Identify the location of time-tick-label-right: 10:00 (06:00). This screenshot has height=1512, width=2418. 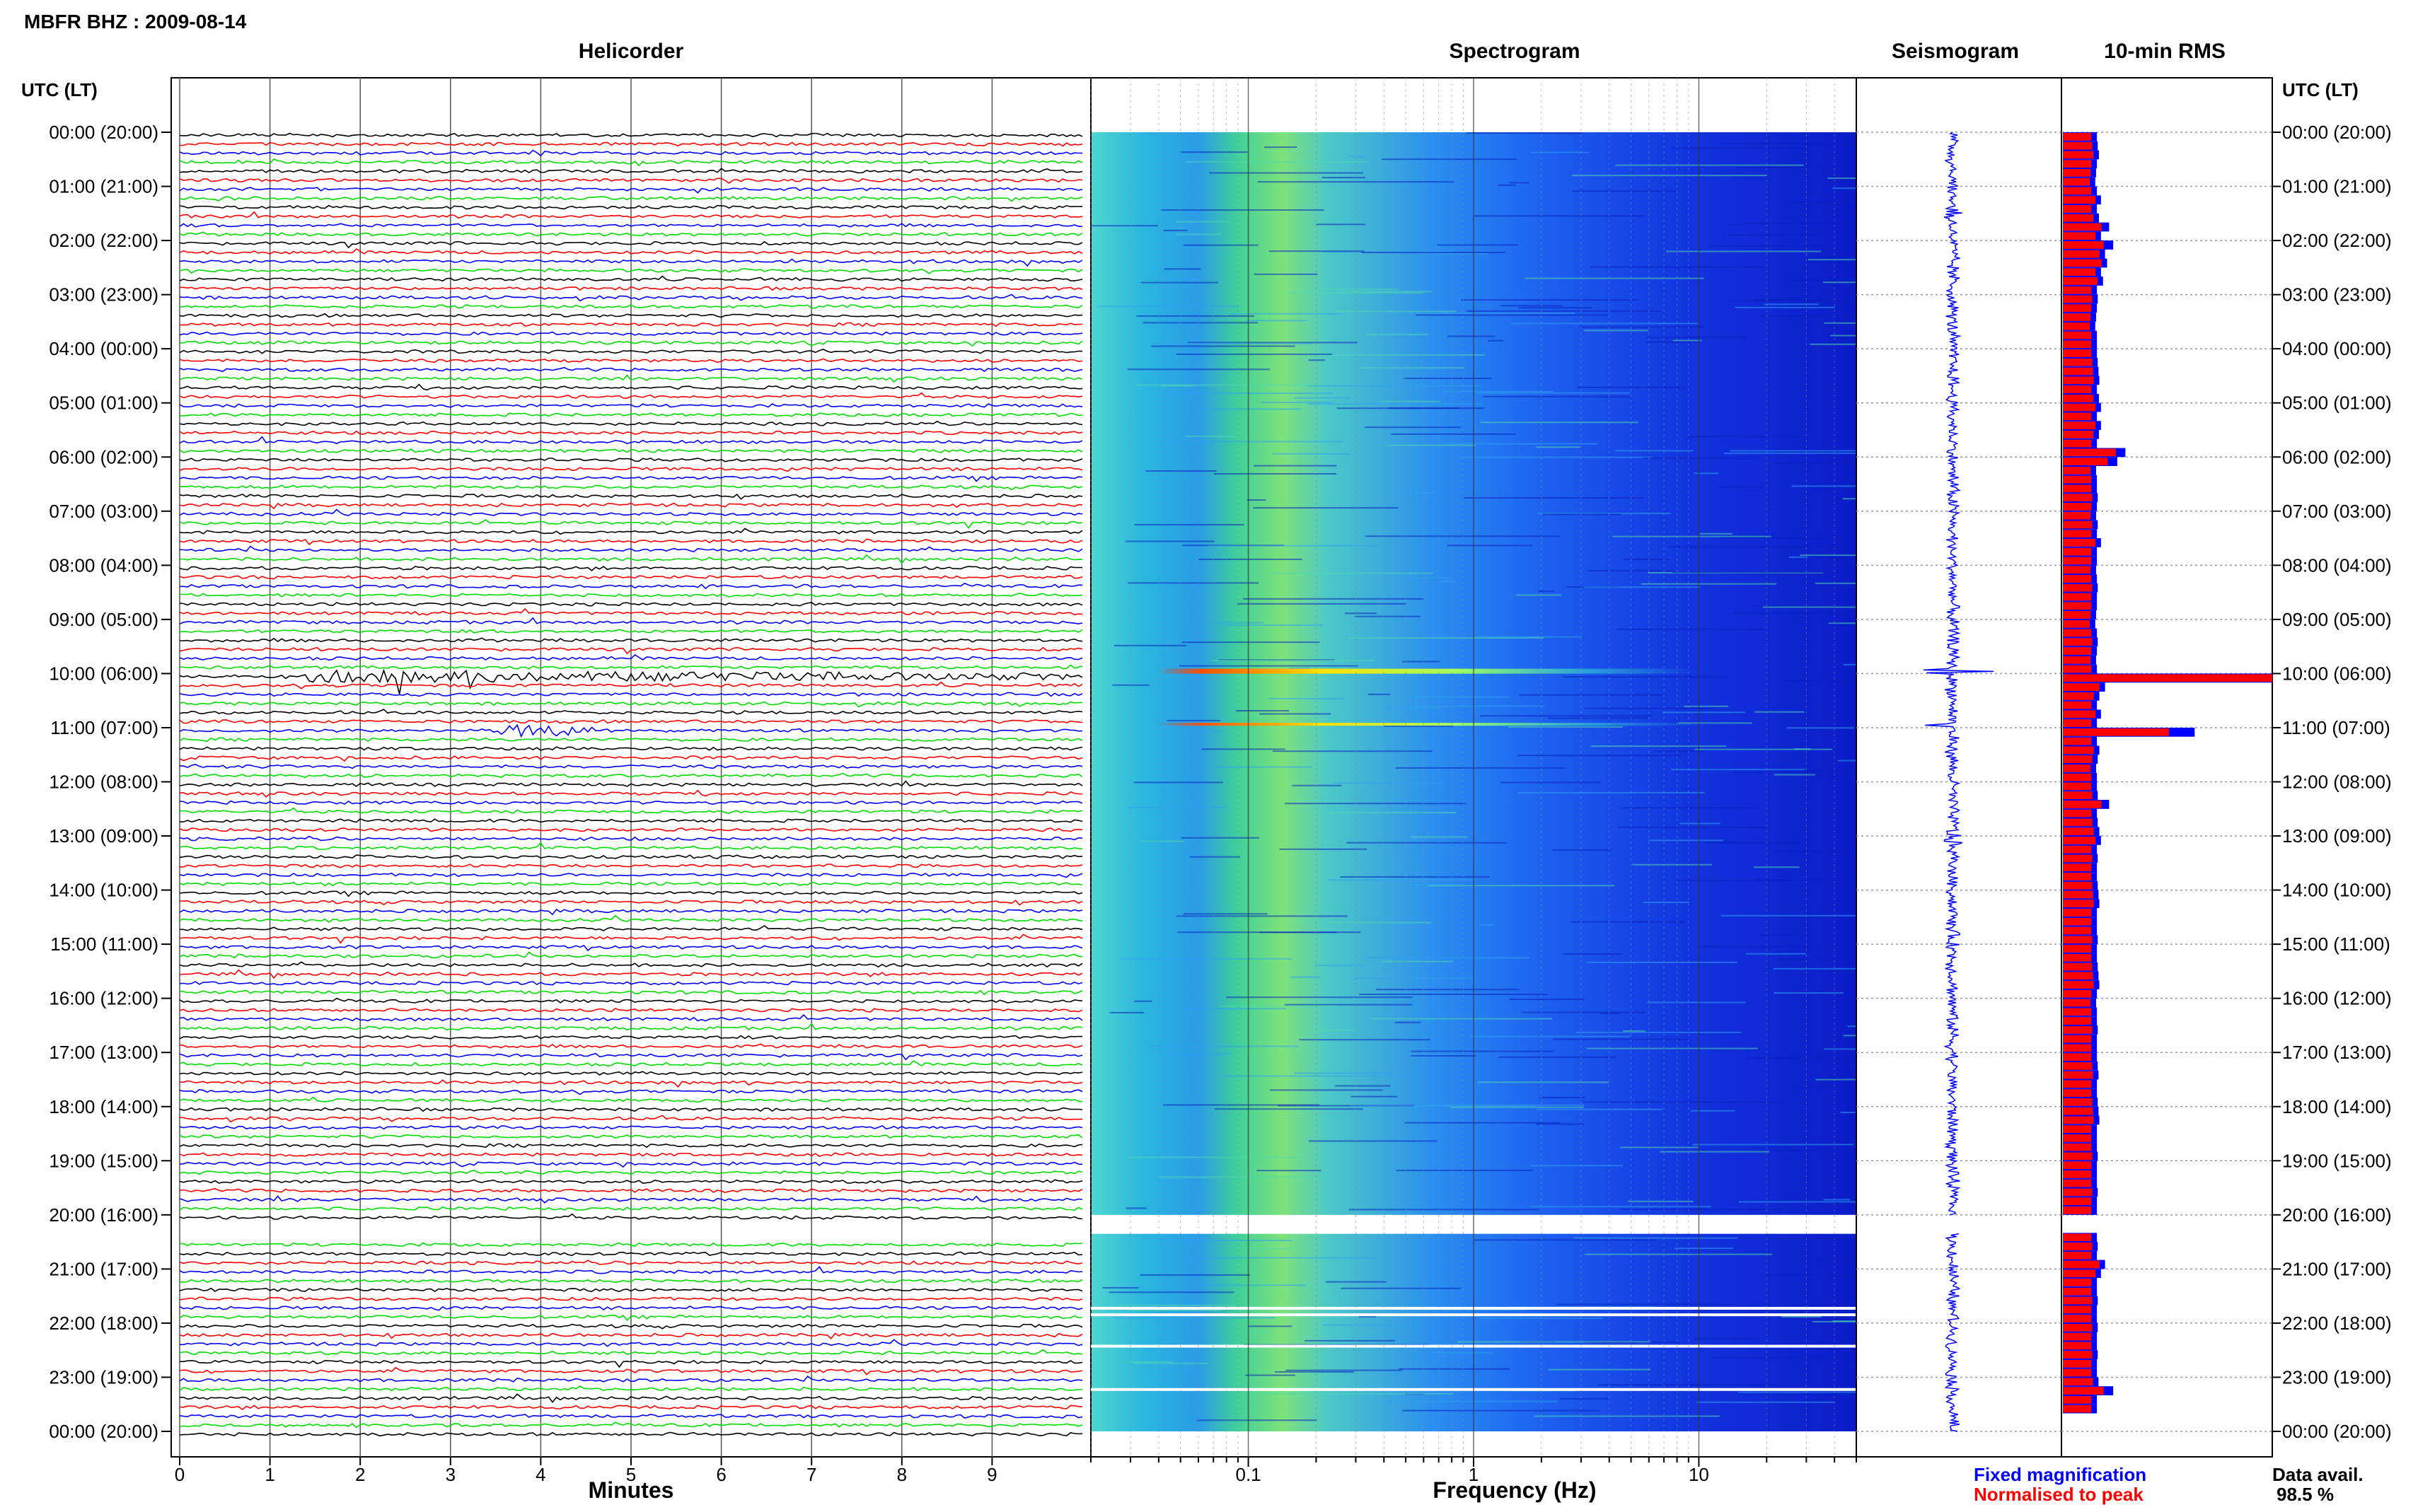
(2337, 673).